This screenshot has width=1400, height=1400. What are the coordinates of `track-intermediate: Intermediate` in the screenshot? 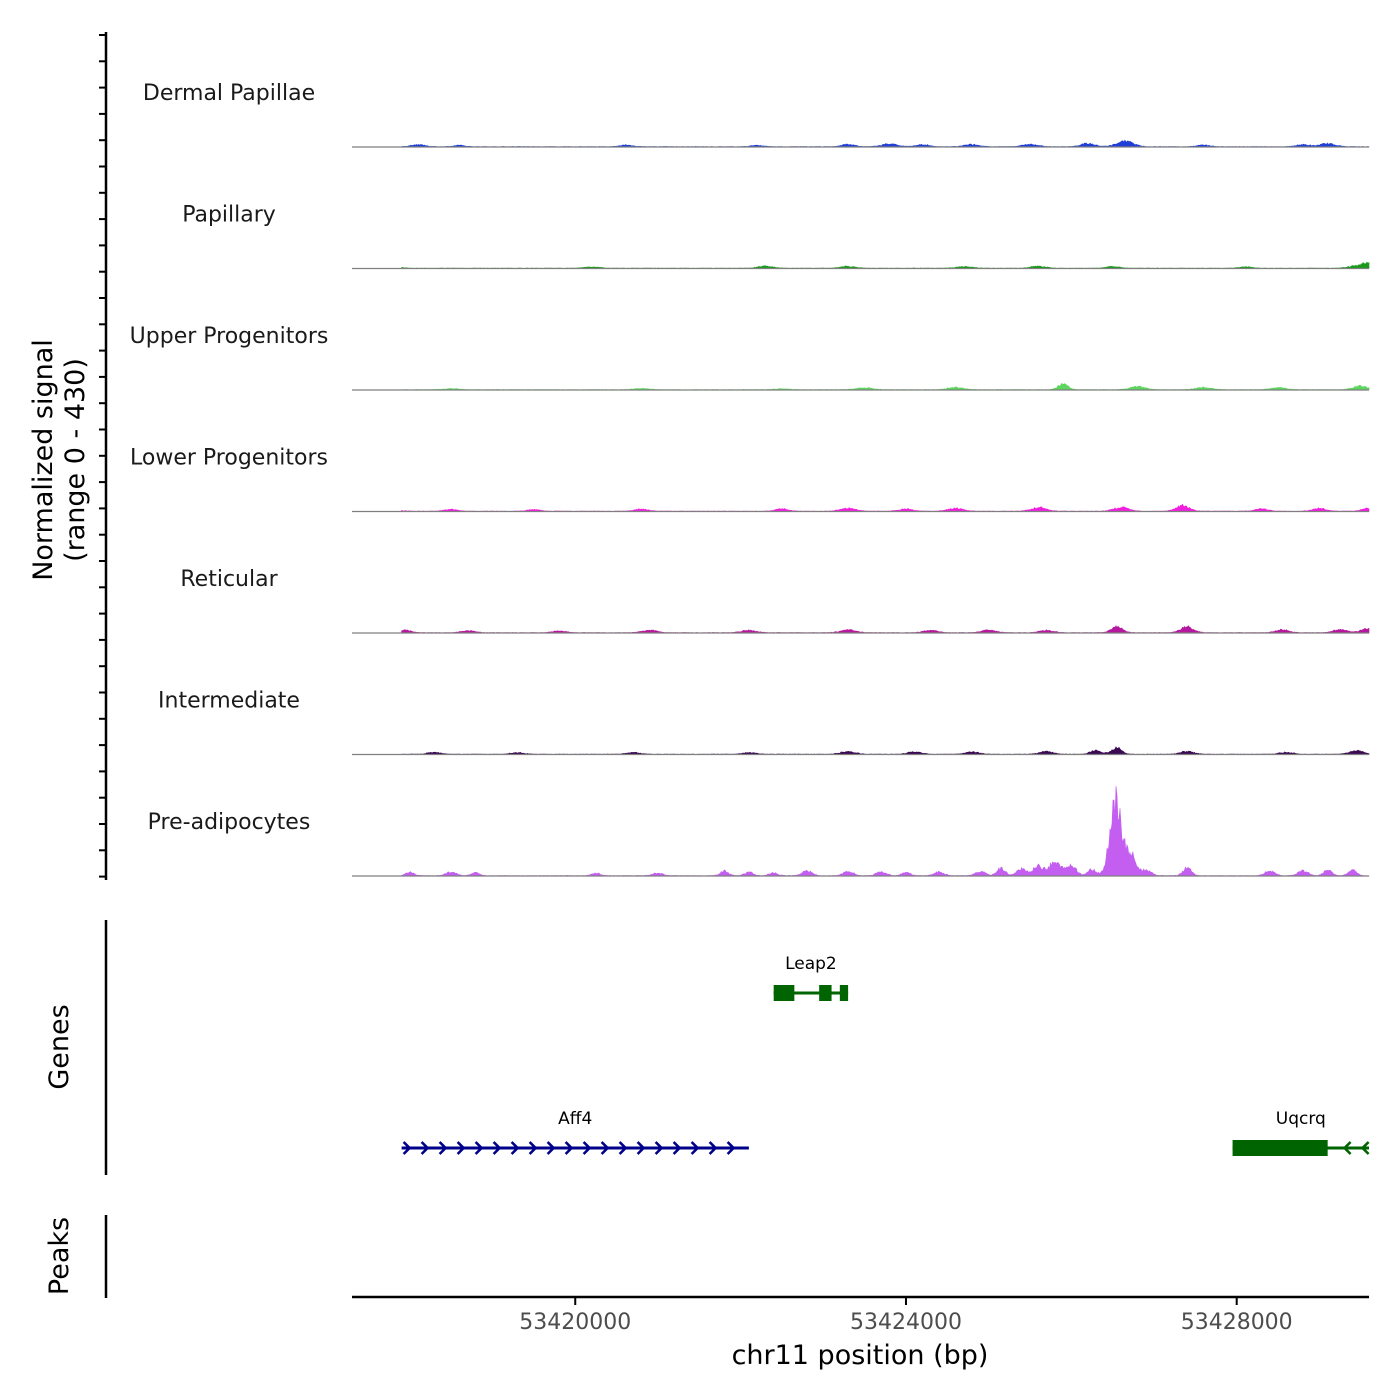 It's located at (764, 722).